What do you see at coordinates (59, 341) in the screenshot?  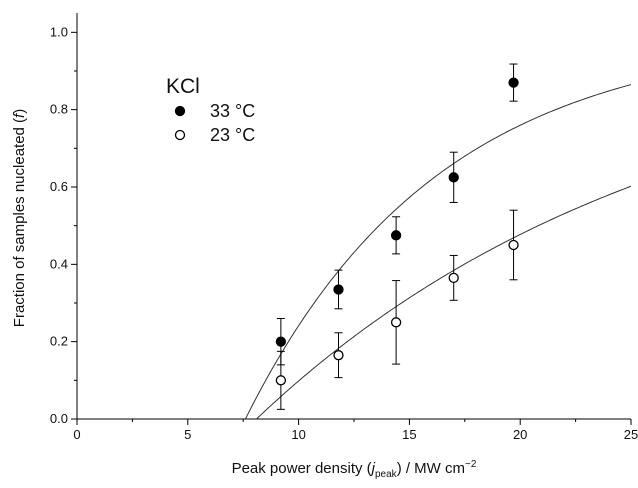 I see `y-tick-label: 0.2` at bounding box center [59, 341].